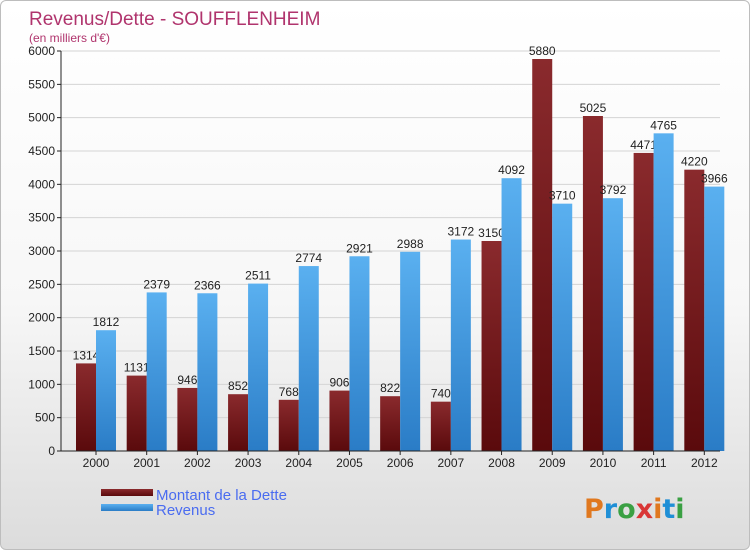 The width and height of the screenshot is (750, 550). I want to click on legend: Montant de la Dette Revenus, so click(194, 503).